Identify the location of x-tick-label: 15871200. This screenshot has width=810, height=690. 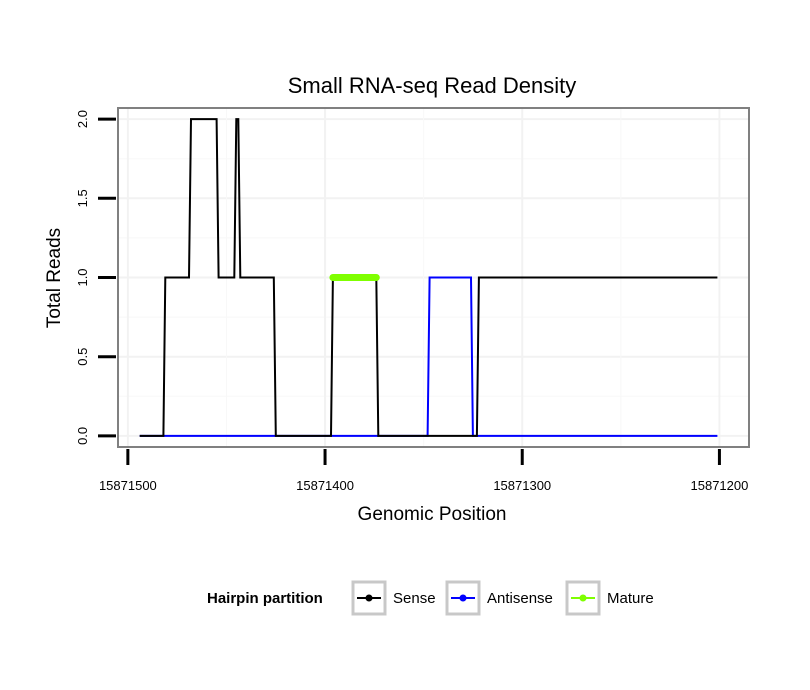
(720, 485).